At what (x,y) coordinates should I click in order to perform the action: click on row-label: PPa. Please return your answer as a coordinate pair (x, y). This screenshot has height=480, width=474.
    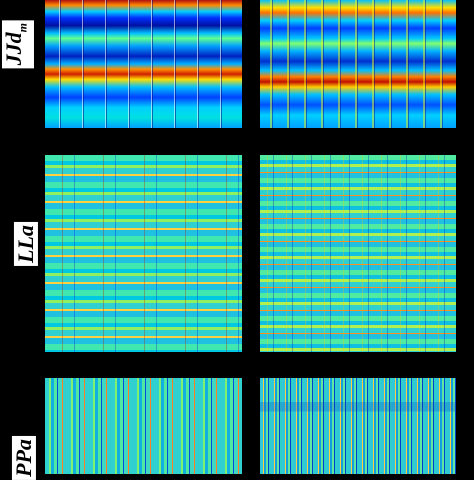
    Looking at the image, I should click on (23, 458).